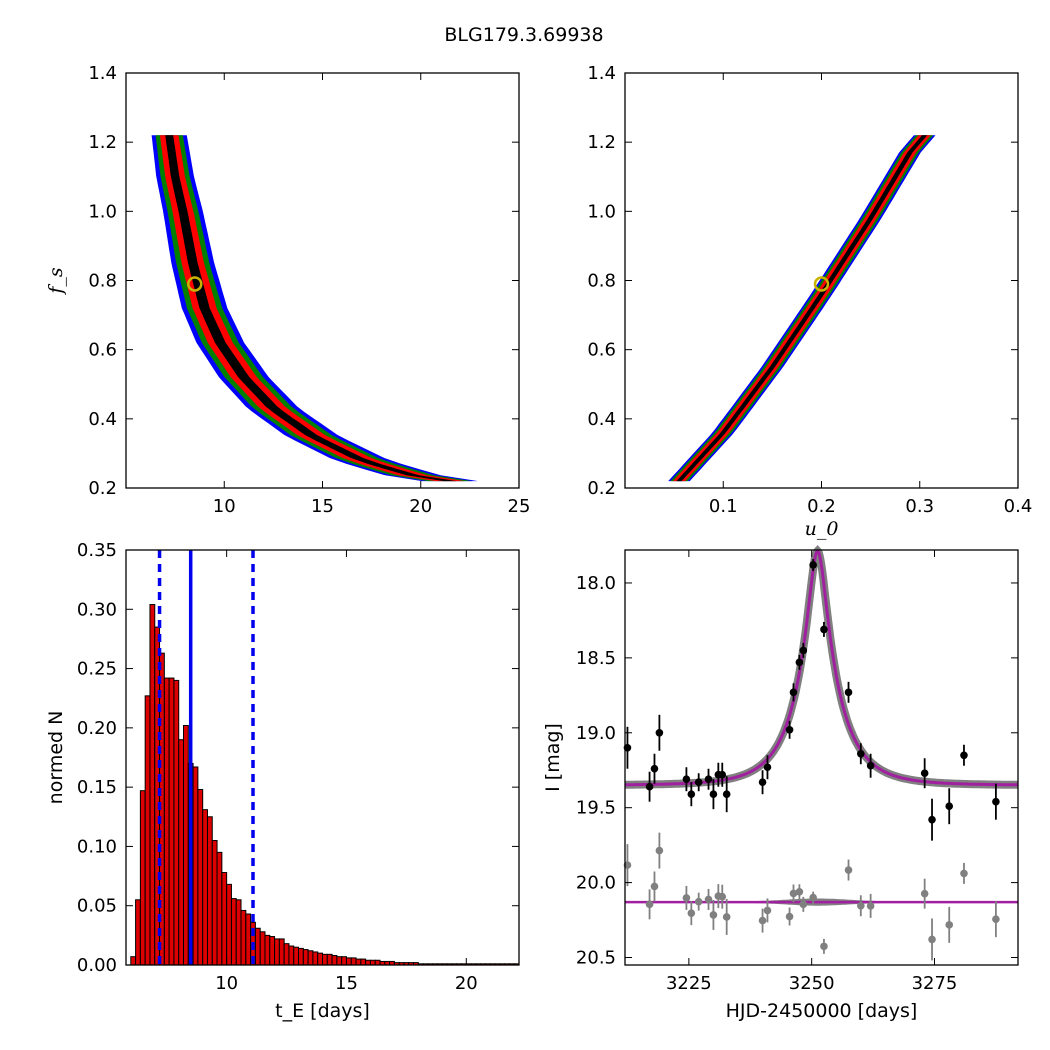 Image resolution: width=1050 pixels, height=1050 pixels. I want to click on y-tick-label: 0.20, so click(97, 728).